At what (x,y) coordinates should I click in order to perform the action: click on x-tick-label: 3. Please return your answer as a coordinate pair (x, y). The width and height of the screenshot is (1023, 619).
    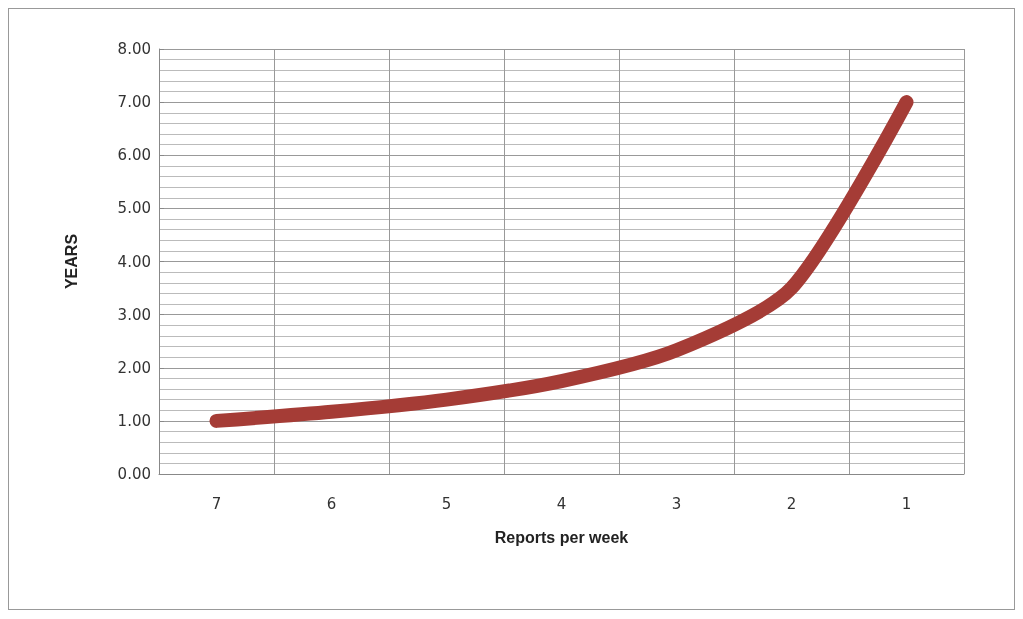
    Looking at the image, I should click on (676, 503).